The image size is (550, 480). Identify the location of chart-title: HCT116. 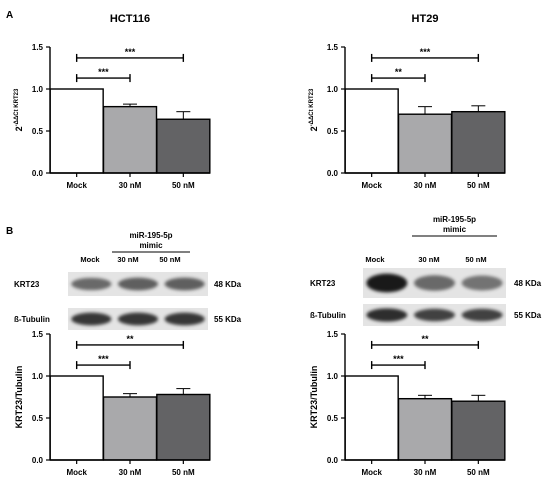
(130, 19).